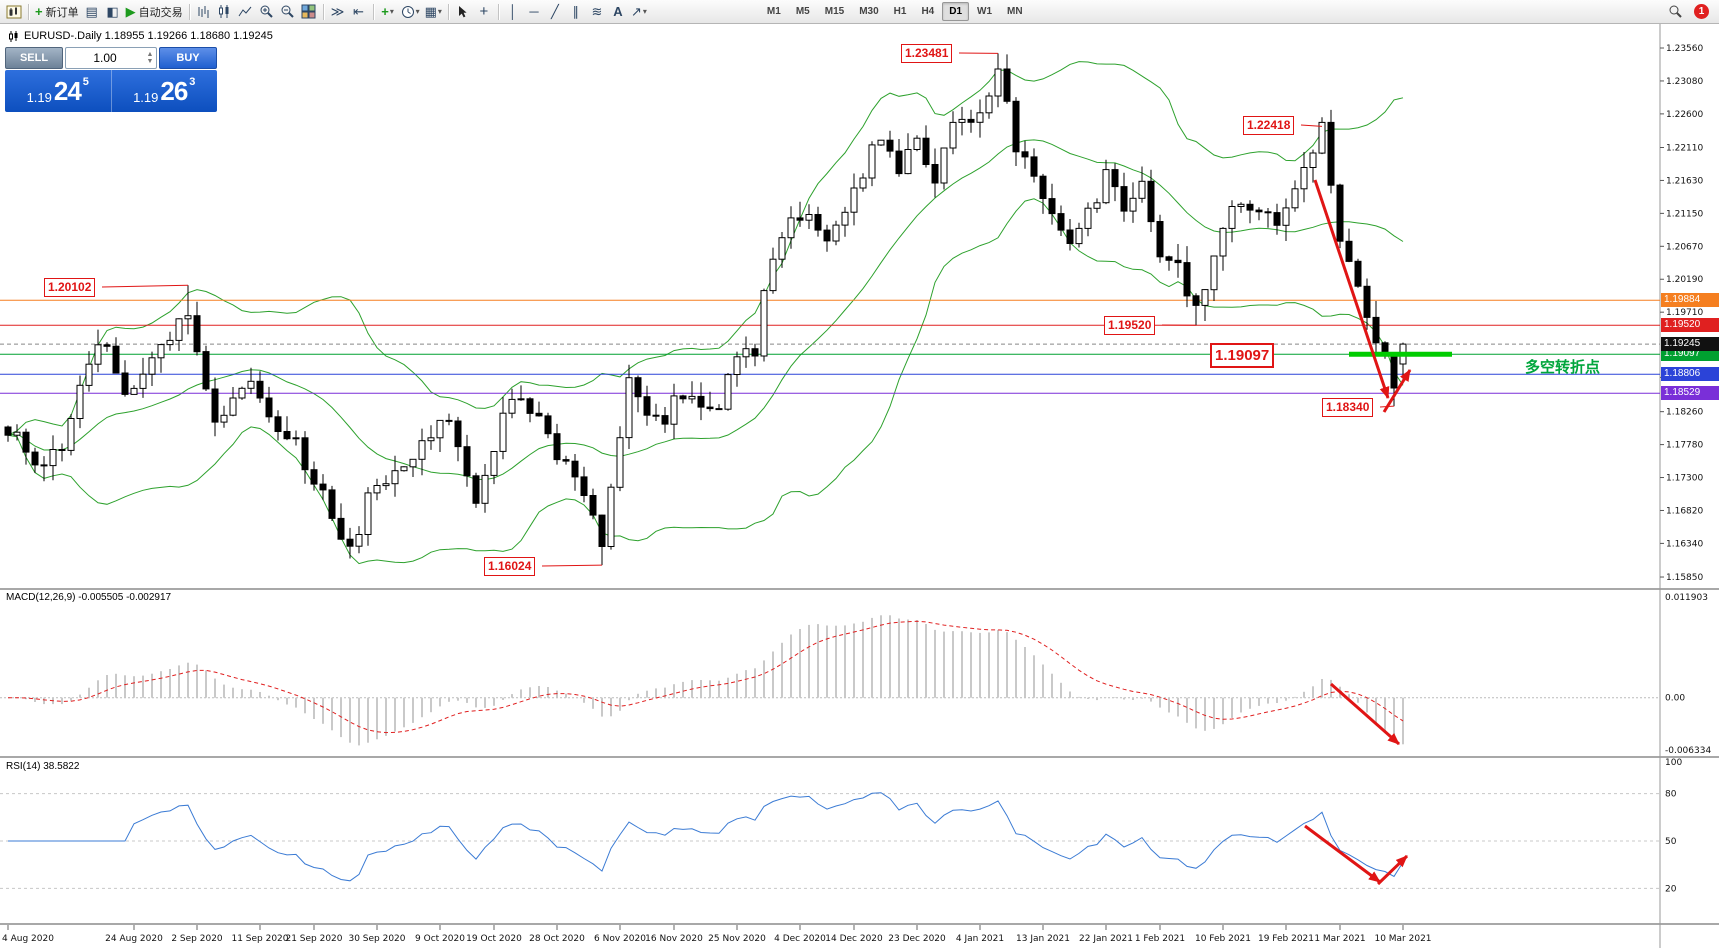  What do you see at coordinates (1671, 842) in the screenshot?
I see `svg-text: 50` at bounding box center [1671, 842].